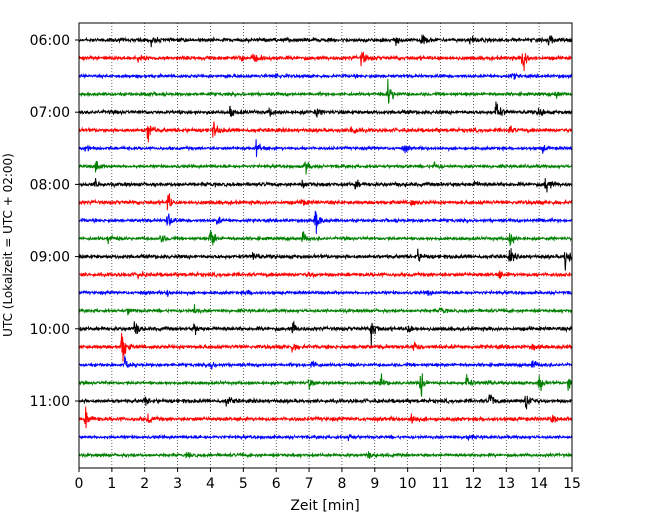  Describe the element at coordinates (325, 148) in the screenshot. I see `trace-07:30` at that location.